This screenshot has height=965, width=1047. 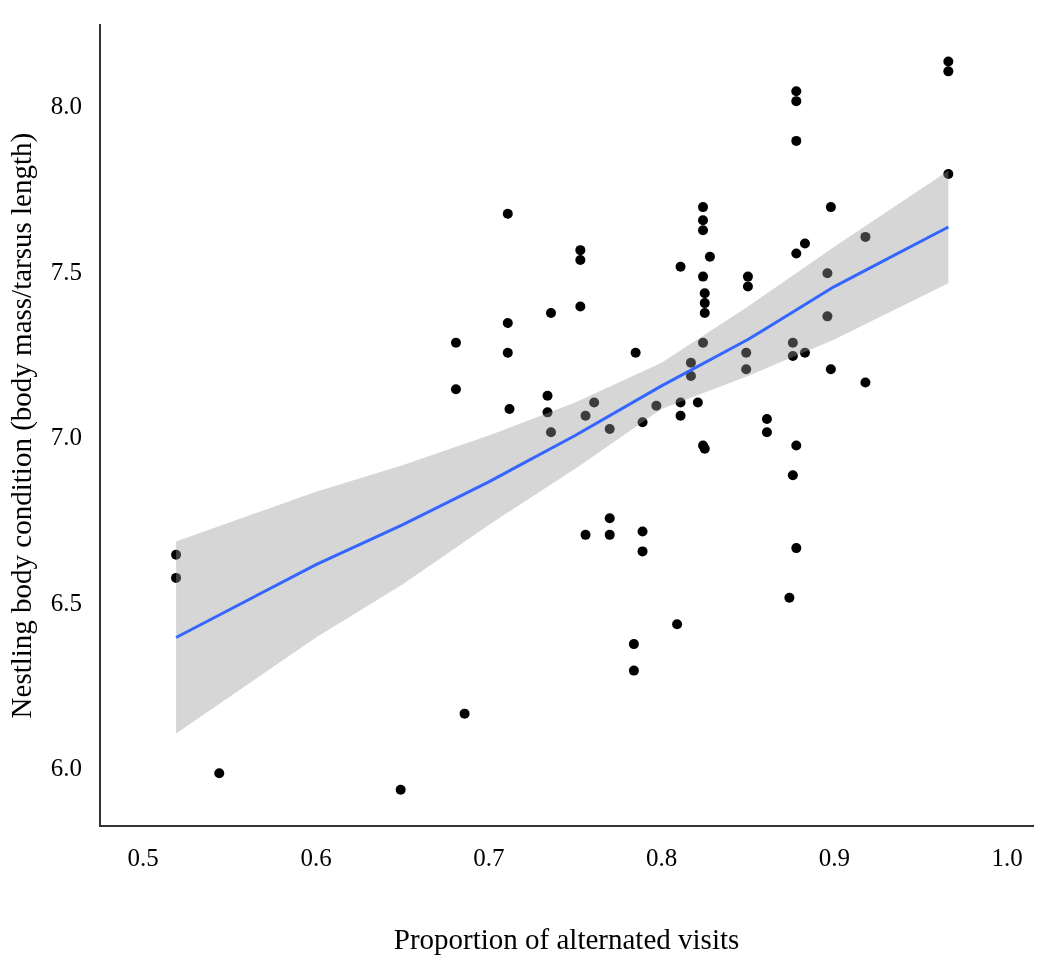 What do you see at coordinates (66, 106) in the screenshot?
I see `y-tick-label: 8.0` at bounding box center [66, 106].